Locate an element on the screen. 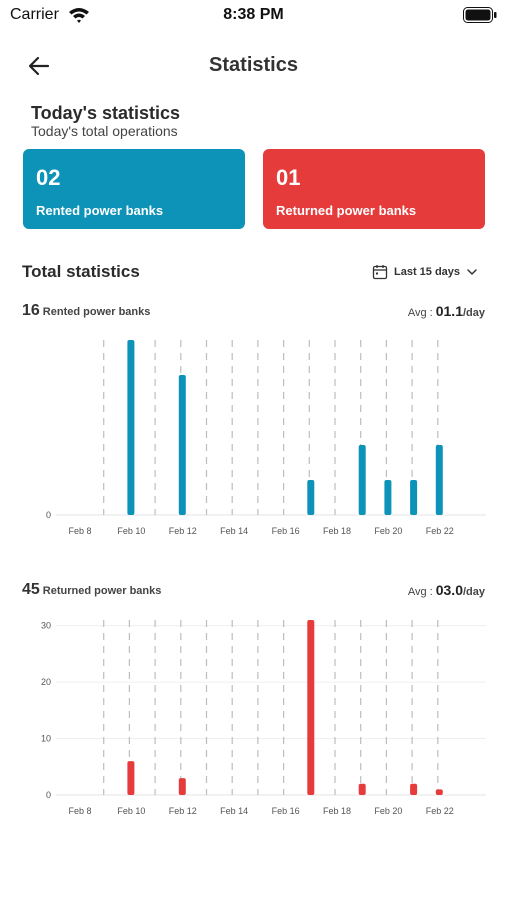 The image size is (507, 900). rented-avg-value: 01.1 is located at coordinates (449, 311).